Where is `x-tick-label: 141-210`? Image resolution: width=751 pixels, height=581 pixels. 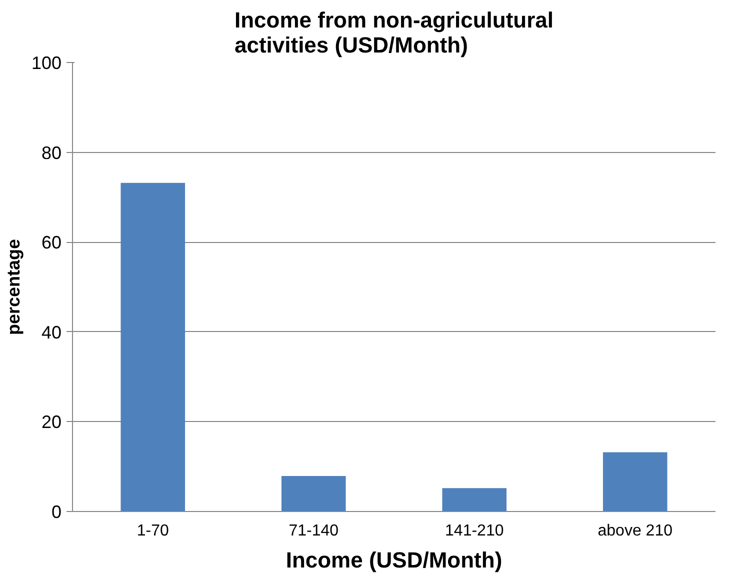
x-tick-label: 141-210 is located at coordinates (474, 531).